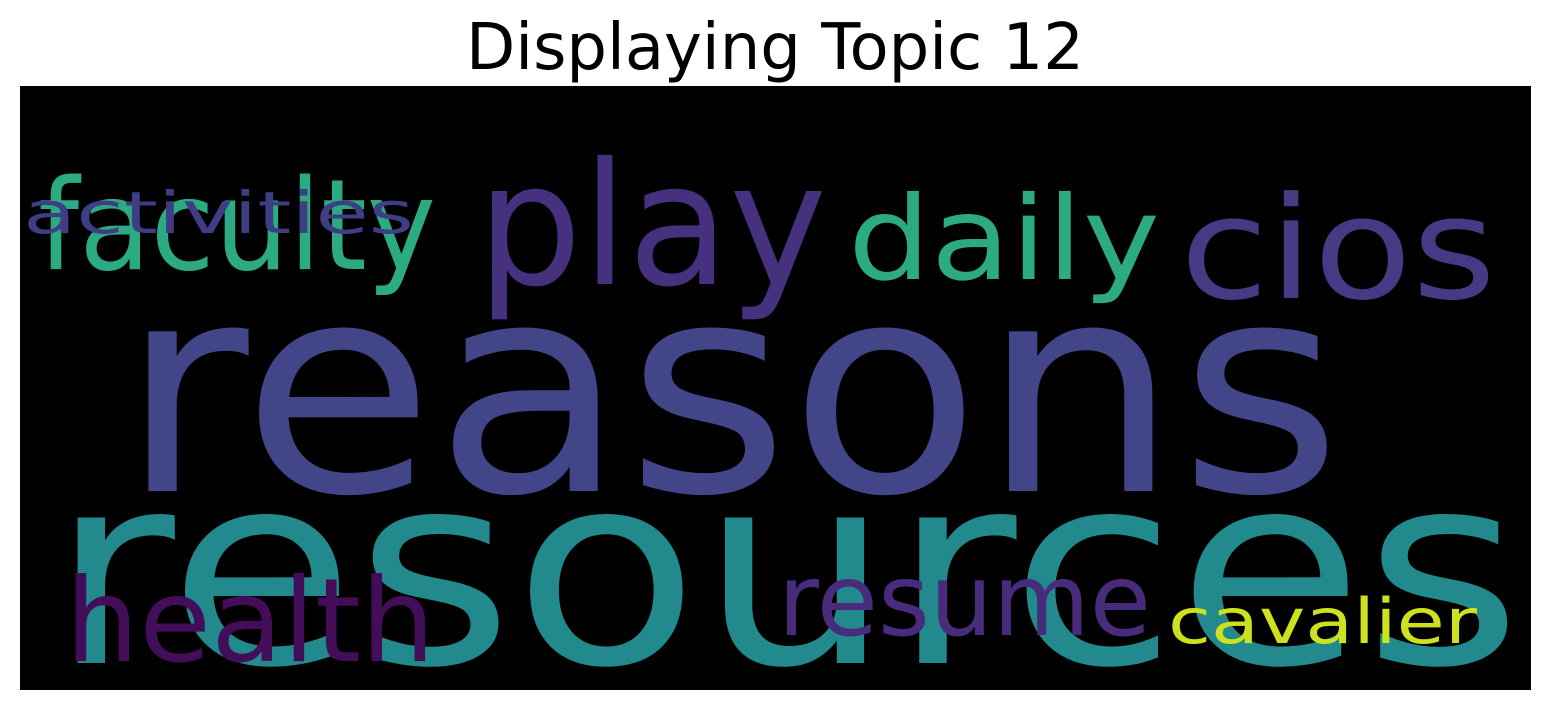  What do you see at coordinates (964, 600) in the screenshot?
I see `word-resume: resume` at bounding box center [964, 600].